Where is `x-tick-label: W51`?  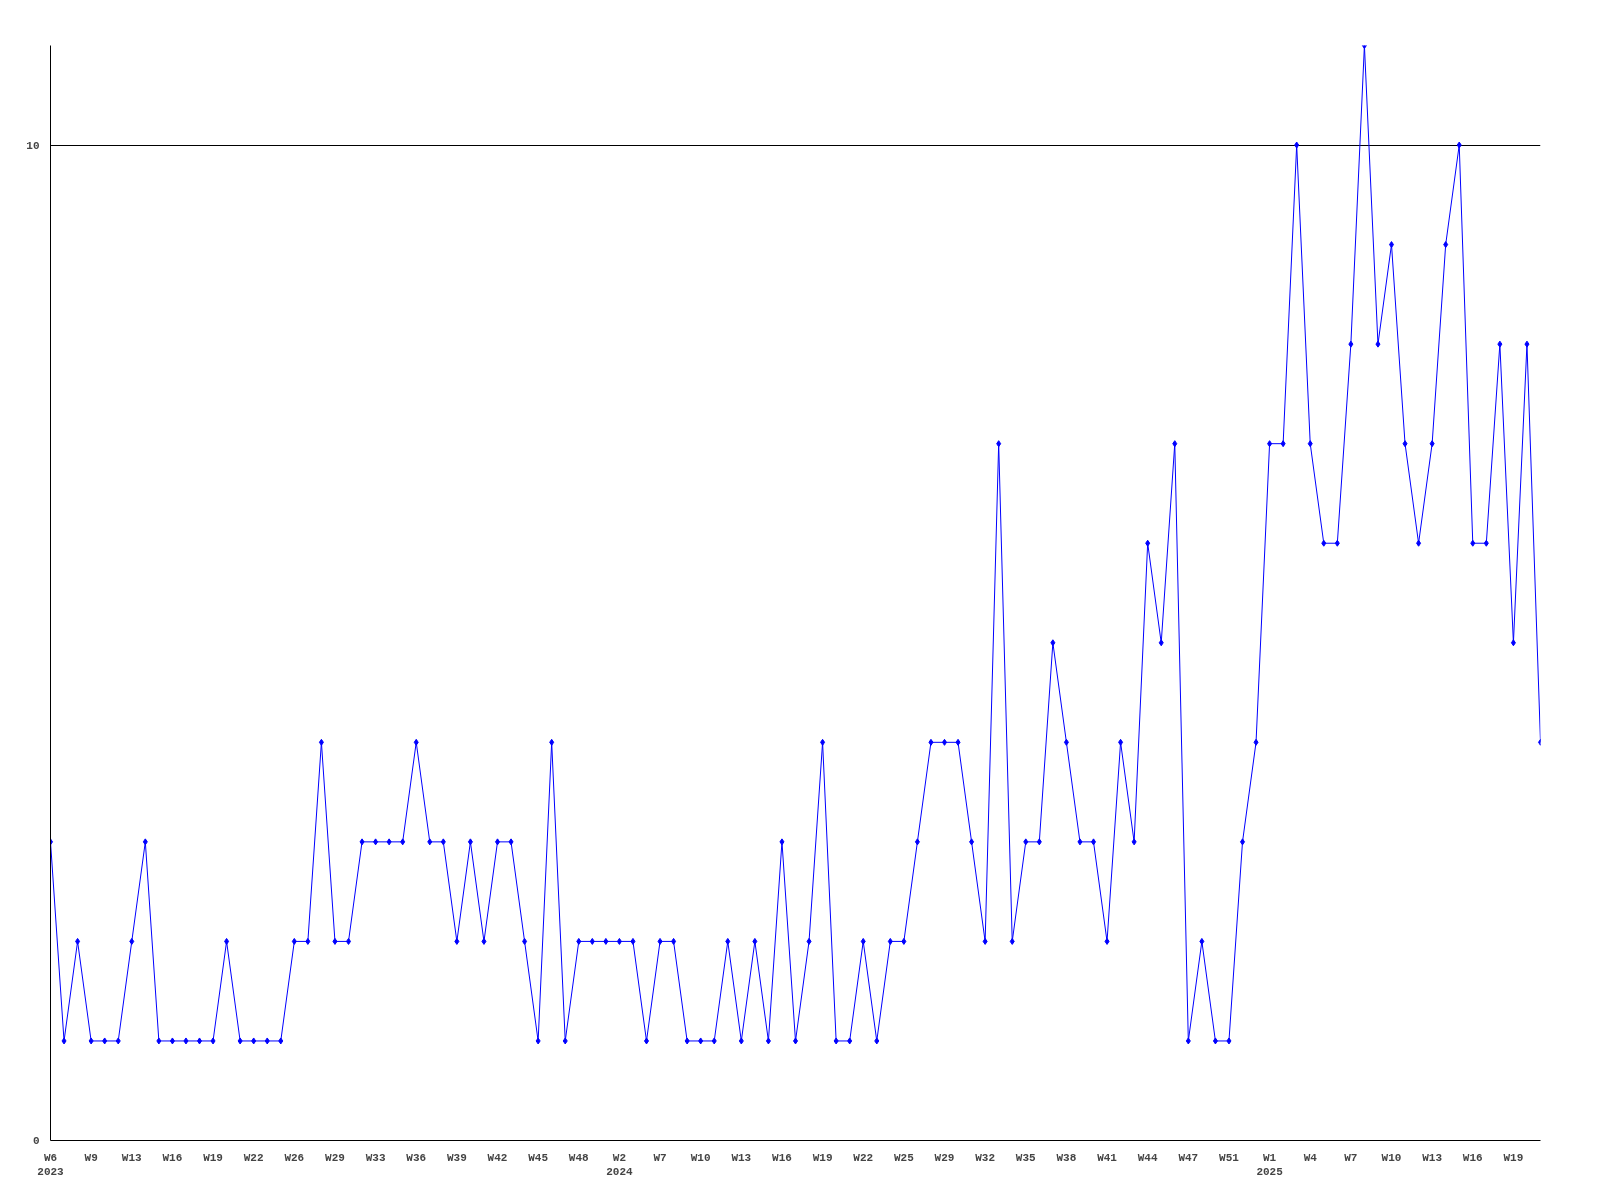 x-tick-label: W51 is located at coordinates (1229, 1157).